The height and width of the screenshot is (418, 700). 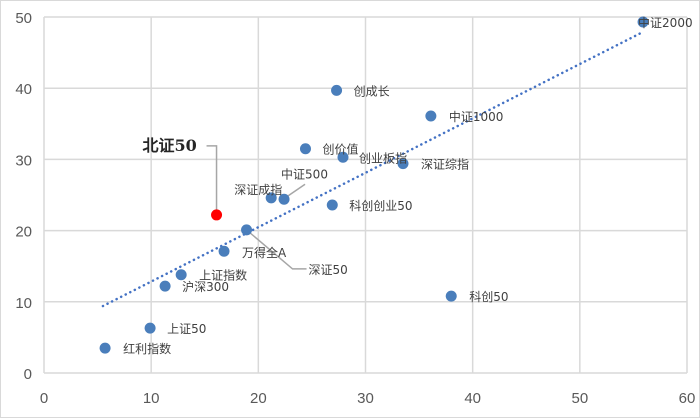 I want to click on data-label: 科创创业50, so click(x=380, y=206).